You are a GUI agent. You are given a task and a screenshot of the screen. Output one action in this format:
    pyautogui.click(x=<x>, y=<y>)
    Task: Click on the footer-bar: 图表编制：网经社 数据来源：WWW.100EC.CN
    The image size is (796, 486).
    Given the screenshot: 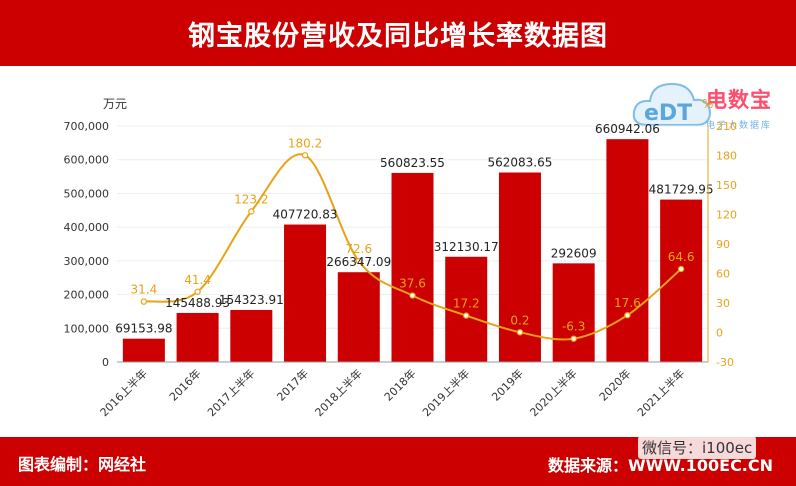 What is the action you would take?
    pyautogui.click(x=398, y=461)
    